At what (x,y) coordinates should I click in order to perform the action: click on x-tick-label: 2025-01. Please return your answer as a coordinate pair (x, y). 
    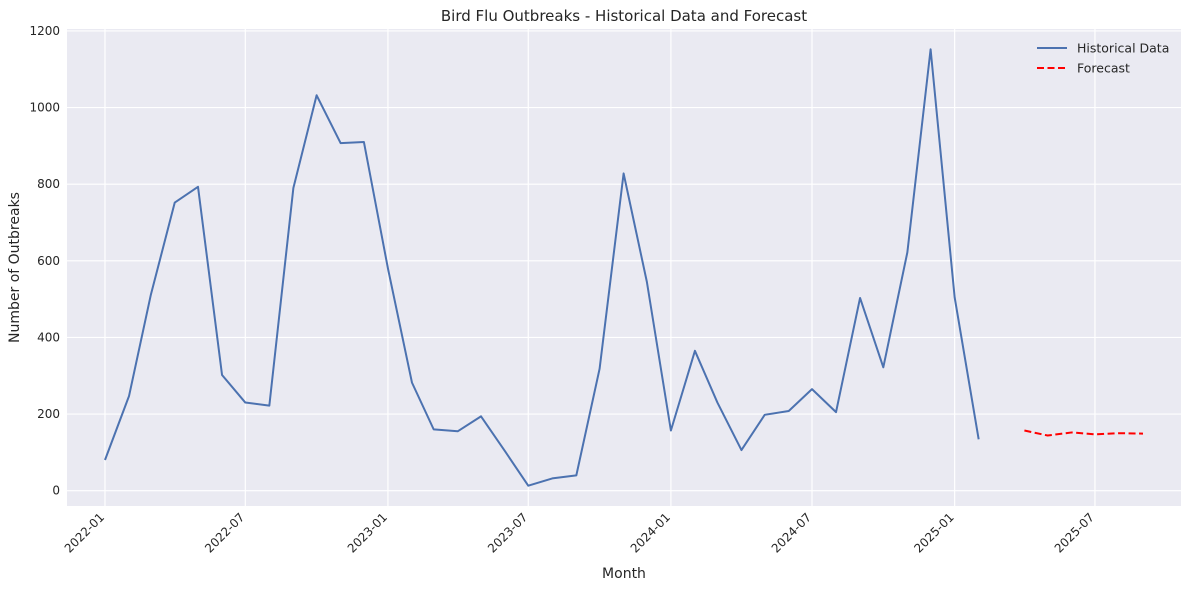
    Looking at the image, I should click on (933, 532).